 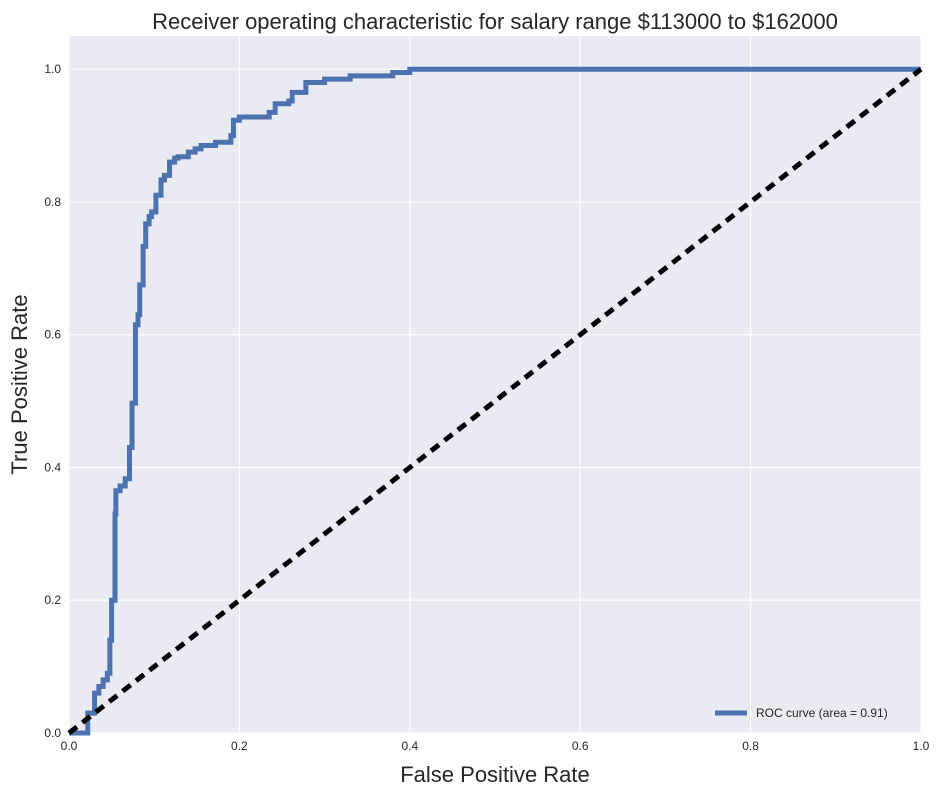 What do you see at coordinates (52, 69) in the screenshot?
I see `y-tick-label: 1.0` at bounding box center [52, 69].